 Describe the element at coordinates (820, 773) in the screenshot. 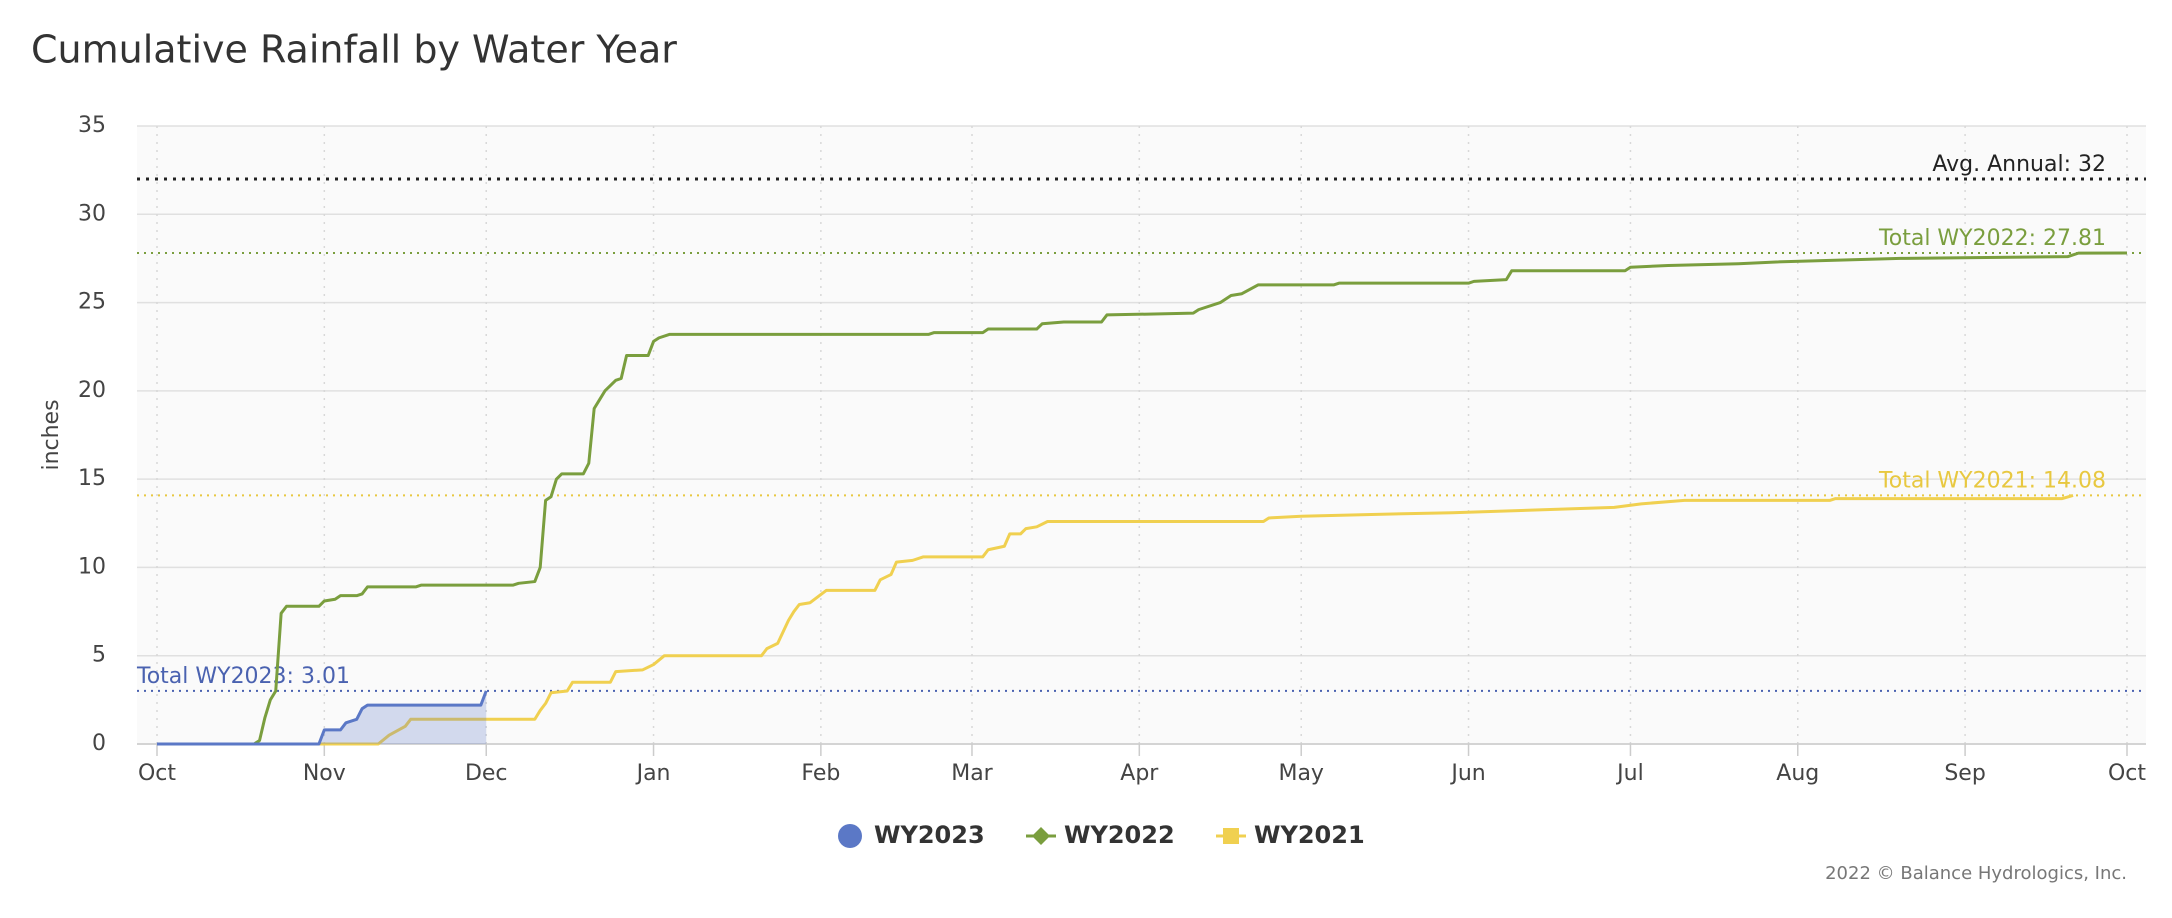

I see `x-tick-label: Feb` at that location.